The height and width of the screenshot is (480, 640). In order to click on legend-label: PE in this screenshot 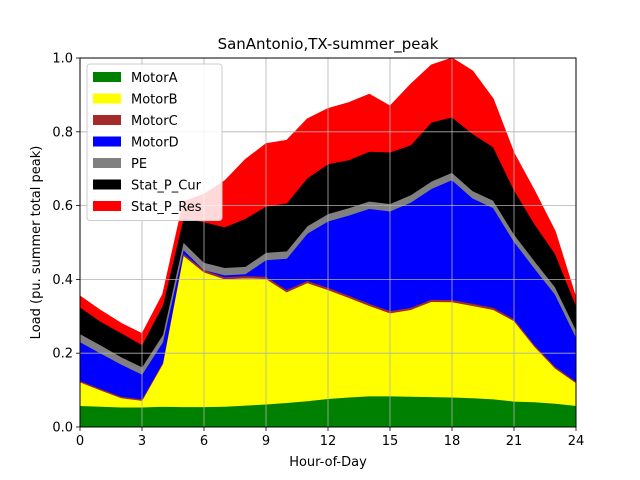, I will do `click(139, 164)`.